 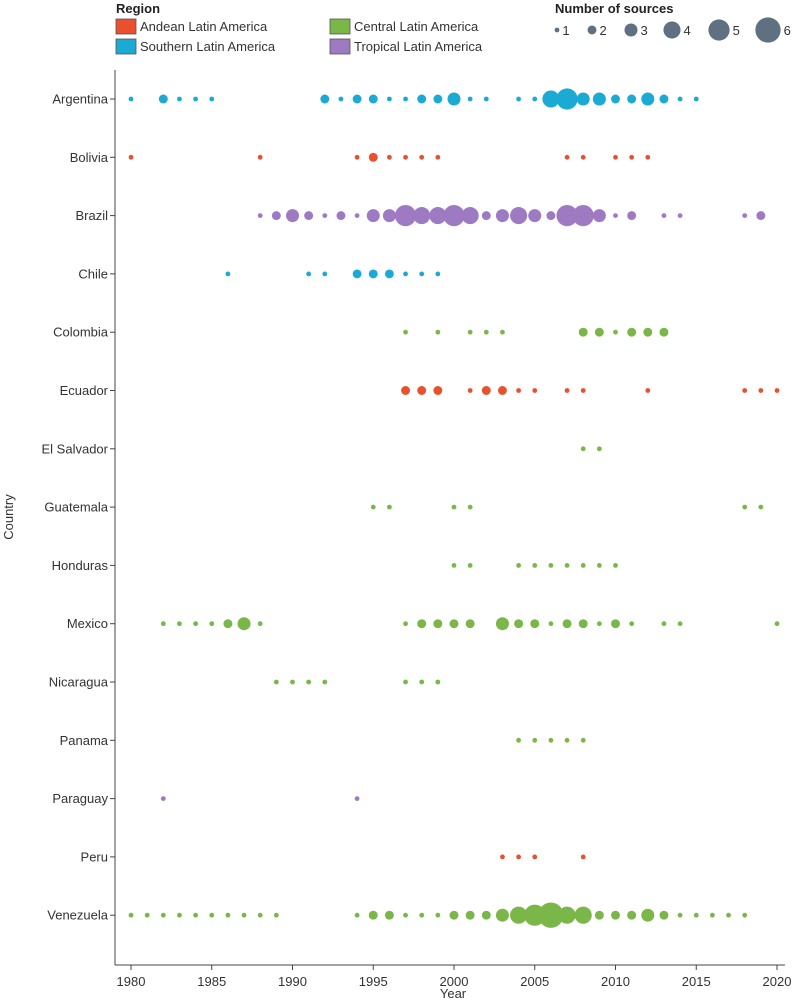 I want to click on point-paraguay-1982, so click(x=163, y=798).